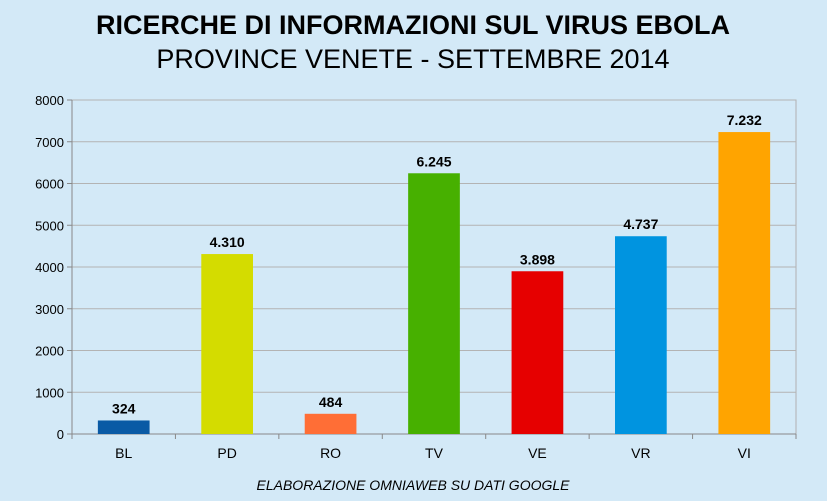  I want to click on bar-tv, so click(434, 304).